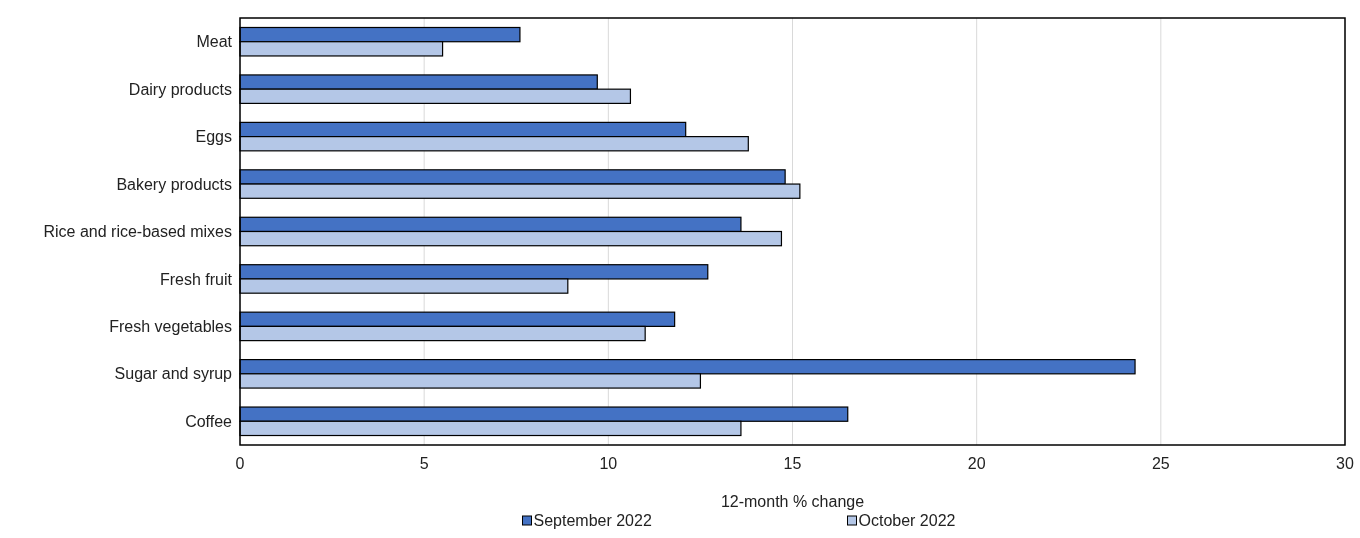  What do you see at coordinates (196, 279) in the screenshot?
I see `y-tick-label: Fresh fruit` at bounding box center [196, 279].